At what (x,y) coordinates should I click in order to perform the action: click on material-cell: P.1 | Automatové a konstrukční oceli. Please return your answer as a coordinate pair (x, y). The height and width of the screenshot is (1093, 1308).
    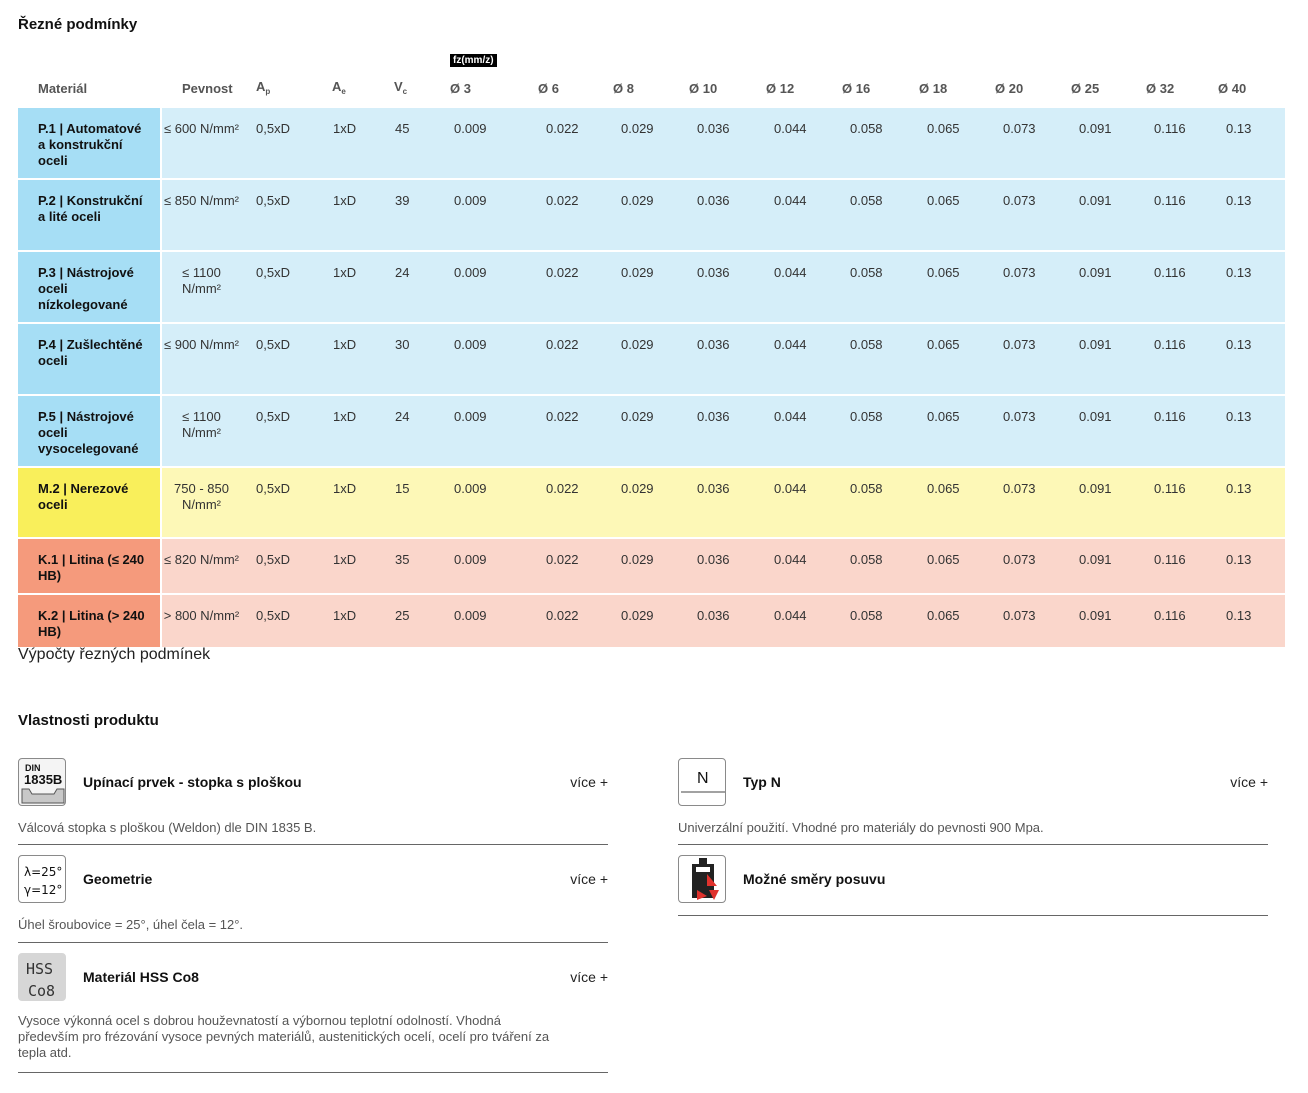
    Looking at the image, I should click on (90, 144).